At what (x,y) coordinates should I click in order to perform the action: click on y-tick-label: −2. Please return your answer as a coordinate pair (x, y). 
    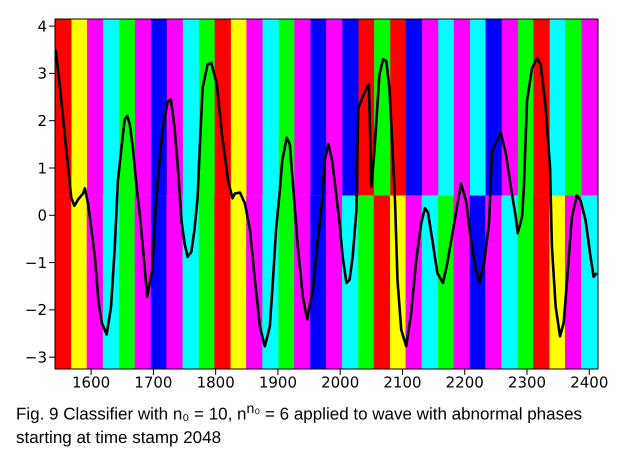
    Looking at the image, I should click on (35, 310).